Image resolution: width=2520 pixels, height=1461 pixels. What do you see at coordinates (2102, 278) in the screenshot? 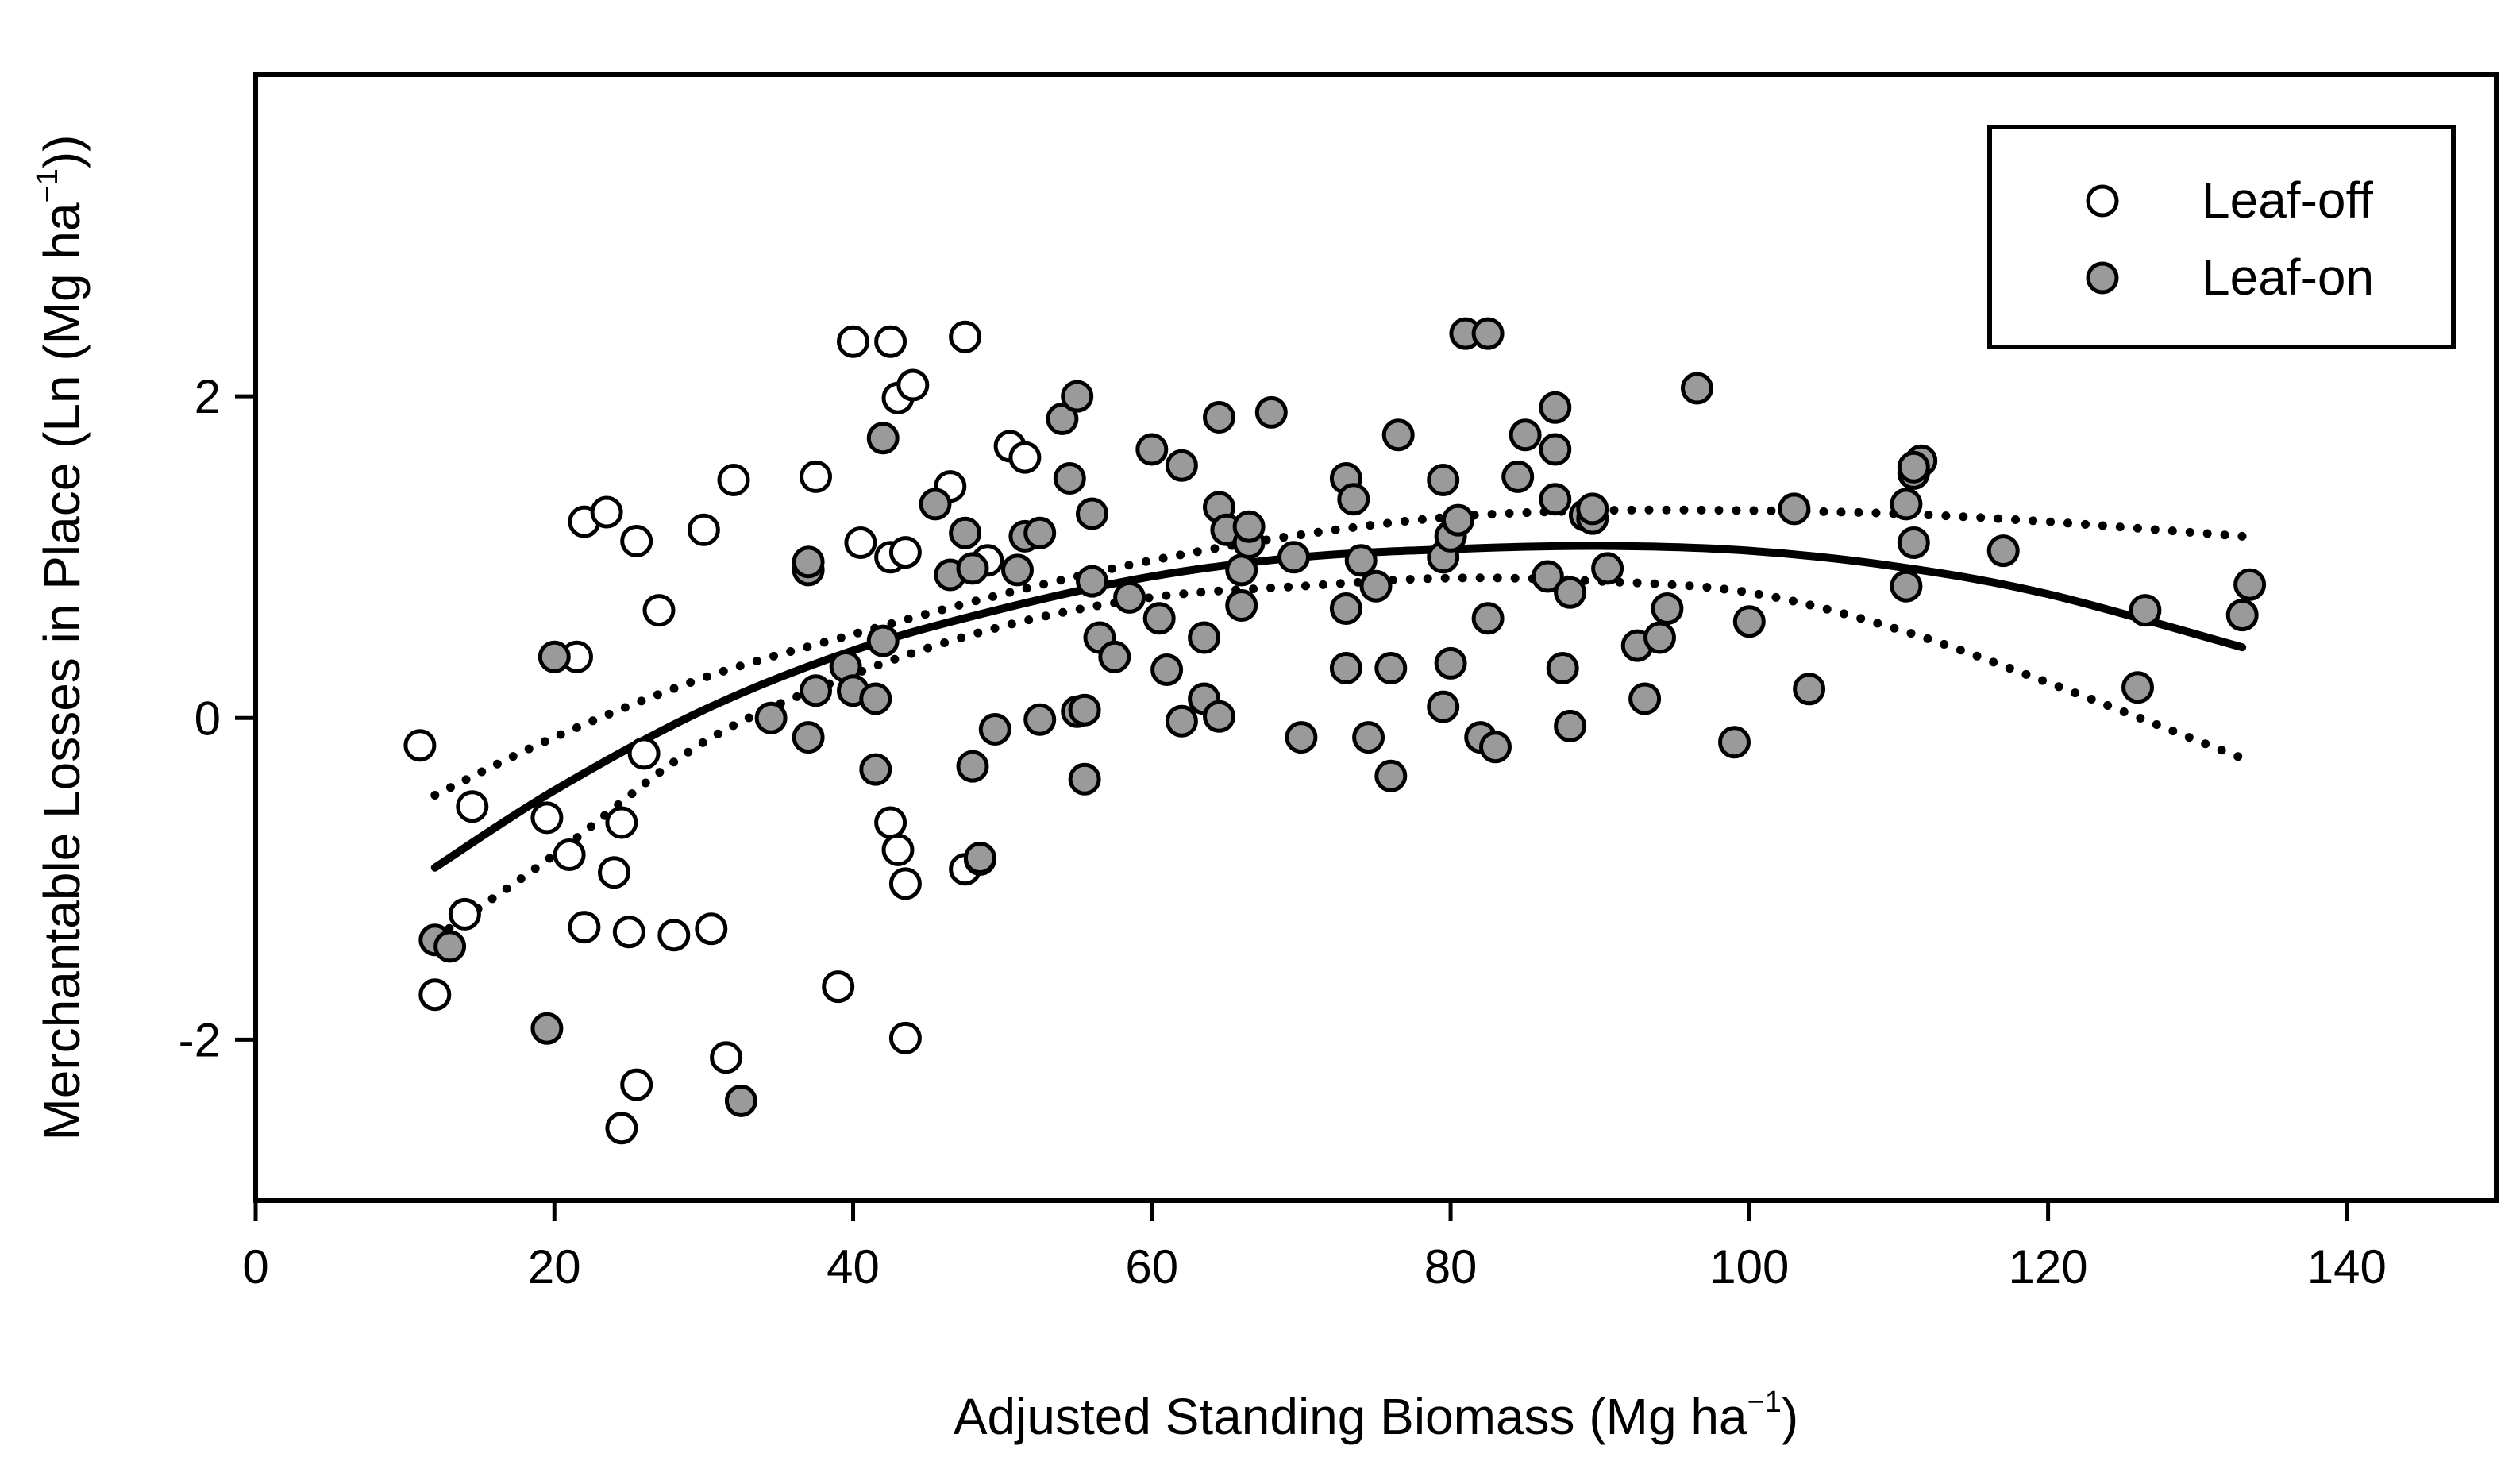
I see `legend-marker-leaf-on` at bounding box center [2102, 278].